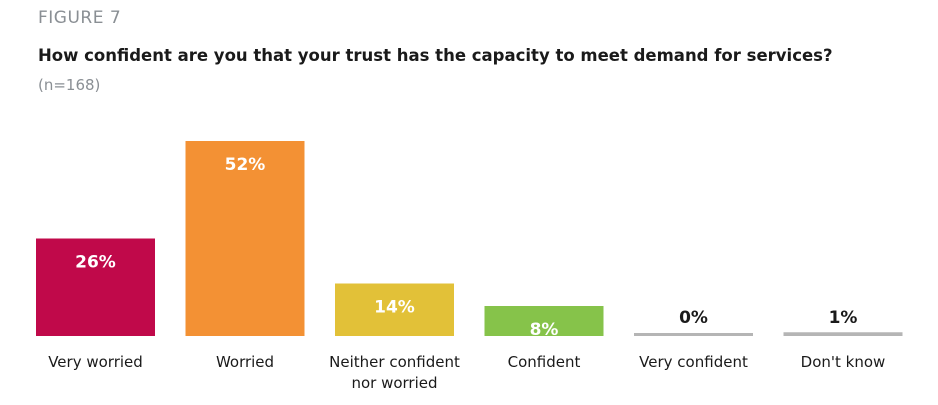 The image size is (938, 405). What do you see at coordinates (69, 85) in the screenshot?
I see `chart-subtitle: (n=168)` at bounding box center [69, 85].